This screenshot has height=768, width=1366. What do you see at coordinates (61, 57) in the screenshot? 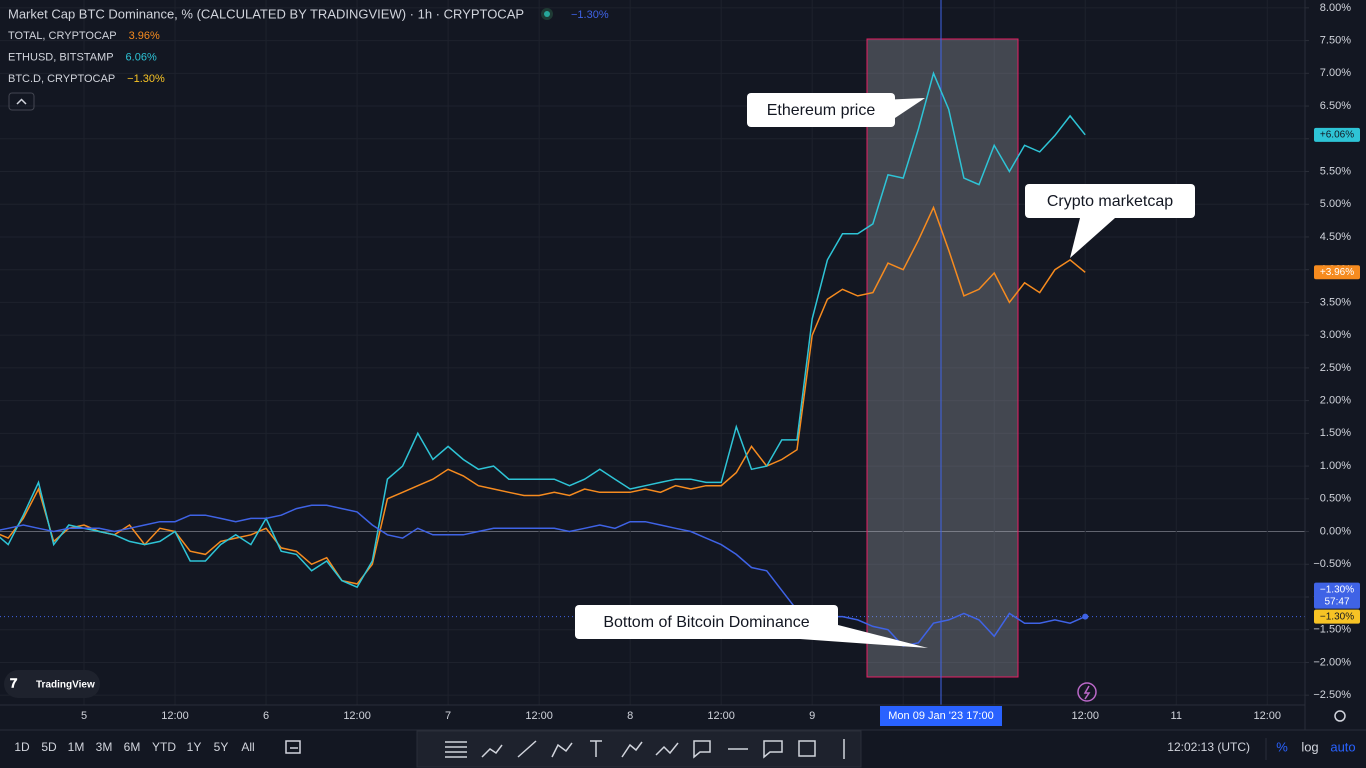
I see `legend-name: ETHUSD, BITSTAMP` at bounding box center [61, 57].